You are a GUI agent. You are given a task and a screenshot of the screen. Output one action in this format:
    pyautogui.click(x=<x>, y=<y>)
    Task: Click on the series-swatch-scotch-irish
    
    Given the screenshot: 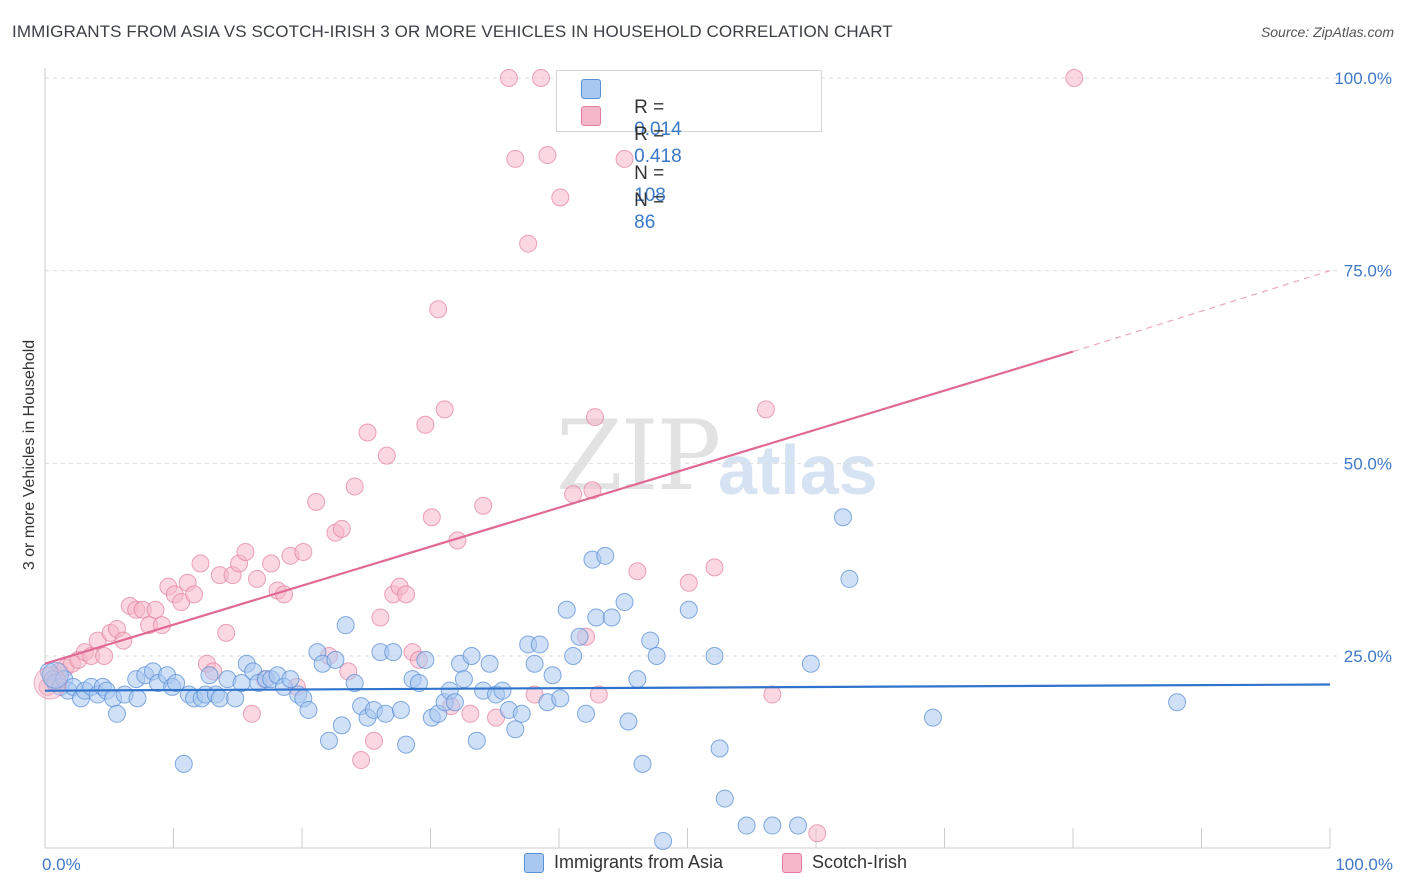 What is the action you would take?
    pyautogui.click(x=792, y=862)
    